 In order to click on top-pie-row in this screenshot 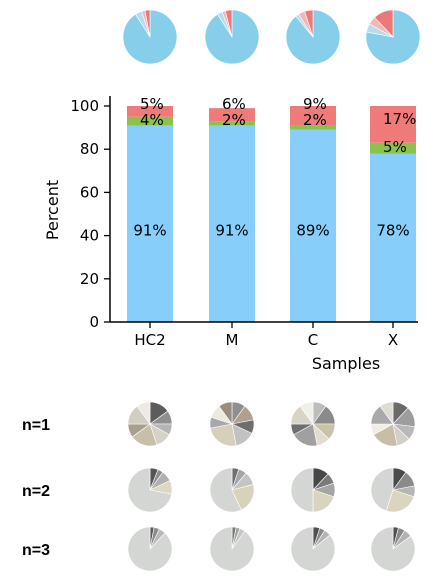, I will do `click(271, 37)`.